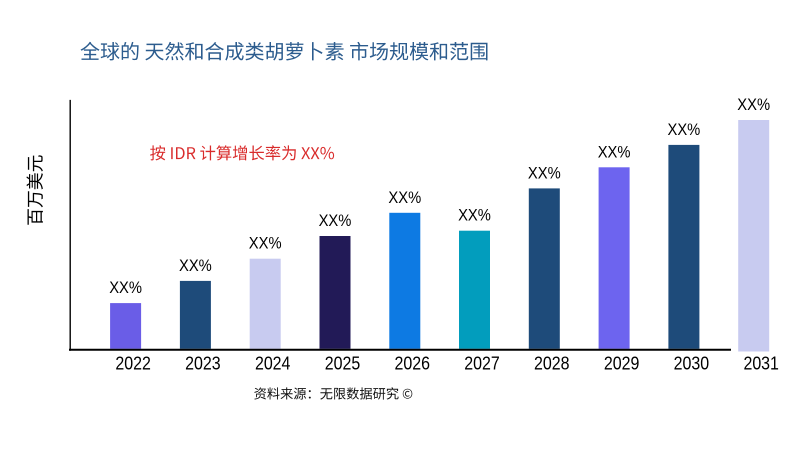  What do you see at coordinates (692, 364) in the screenshot?
I see `svg-text: 2030` at bounding box center [692, 364].